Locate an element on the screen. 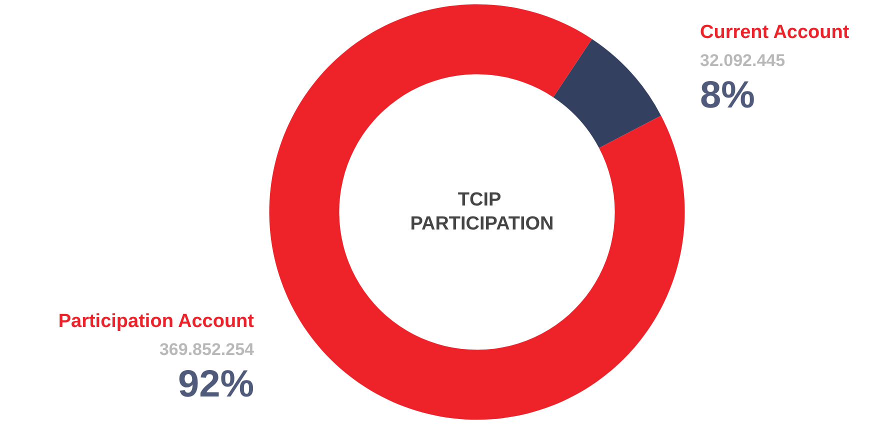 Image resolution: width=893 pixels, height=424 pixels. data-label: 369.852.254 is located at coordinates (207, 349).